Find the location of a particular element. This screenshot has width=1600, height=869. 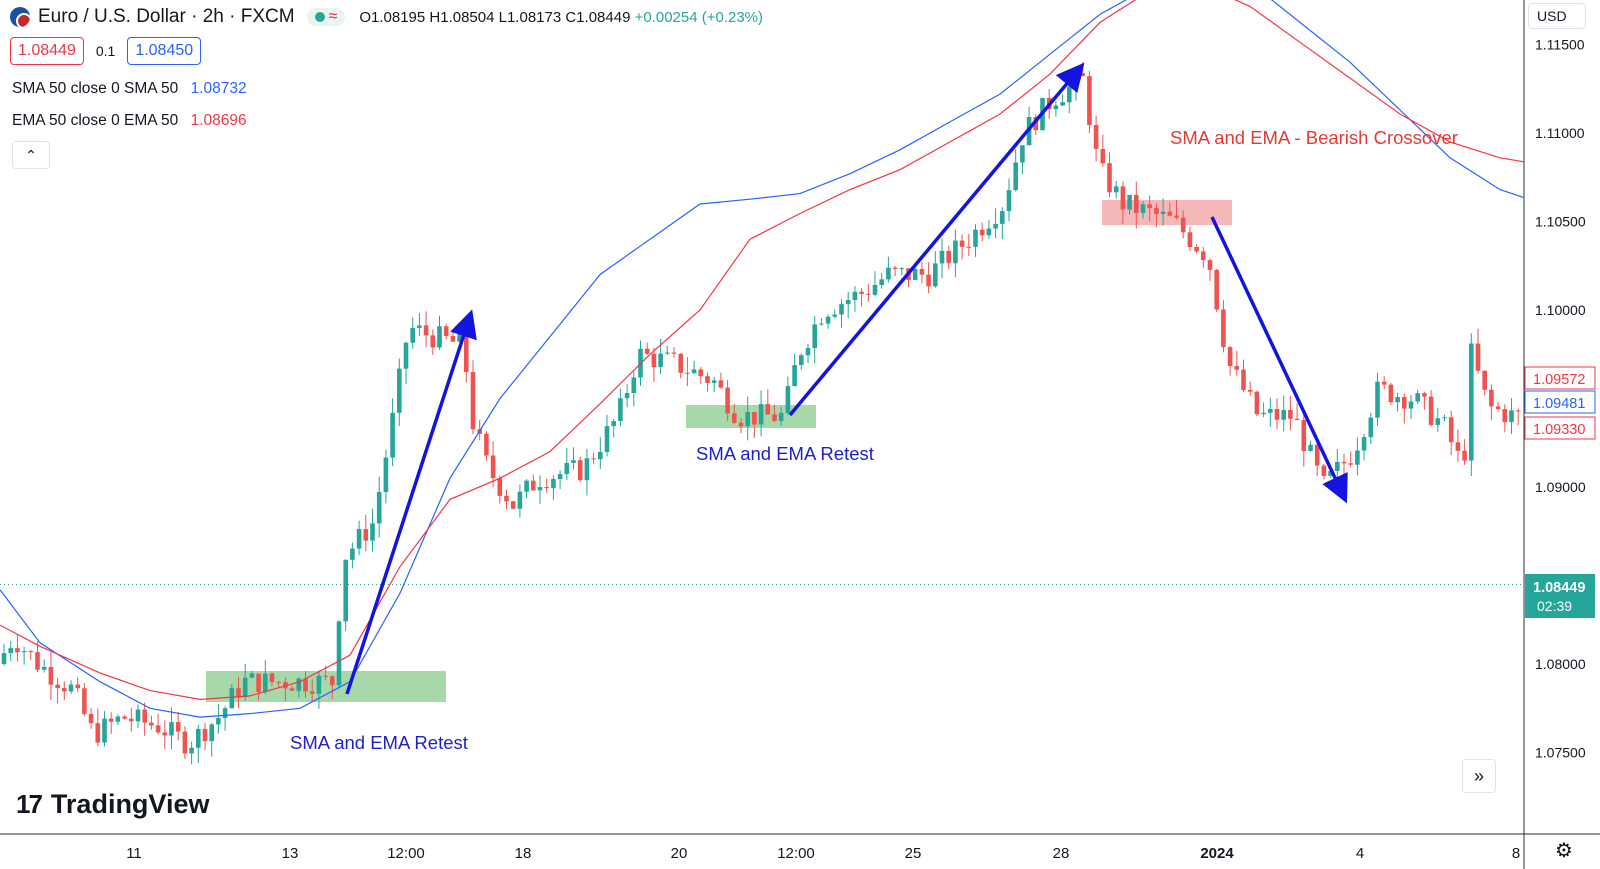

y-tick-label: 1.10500 is located at coordinates (1560, 222).